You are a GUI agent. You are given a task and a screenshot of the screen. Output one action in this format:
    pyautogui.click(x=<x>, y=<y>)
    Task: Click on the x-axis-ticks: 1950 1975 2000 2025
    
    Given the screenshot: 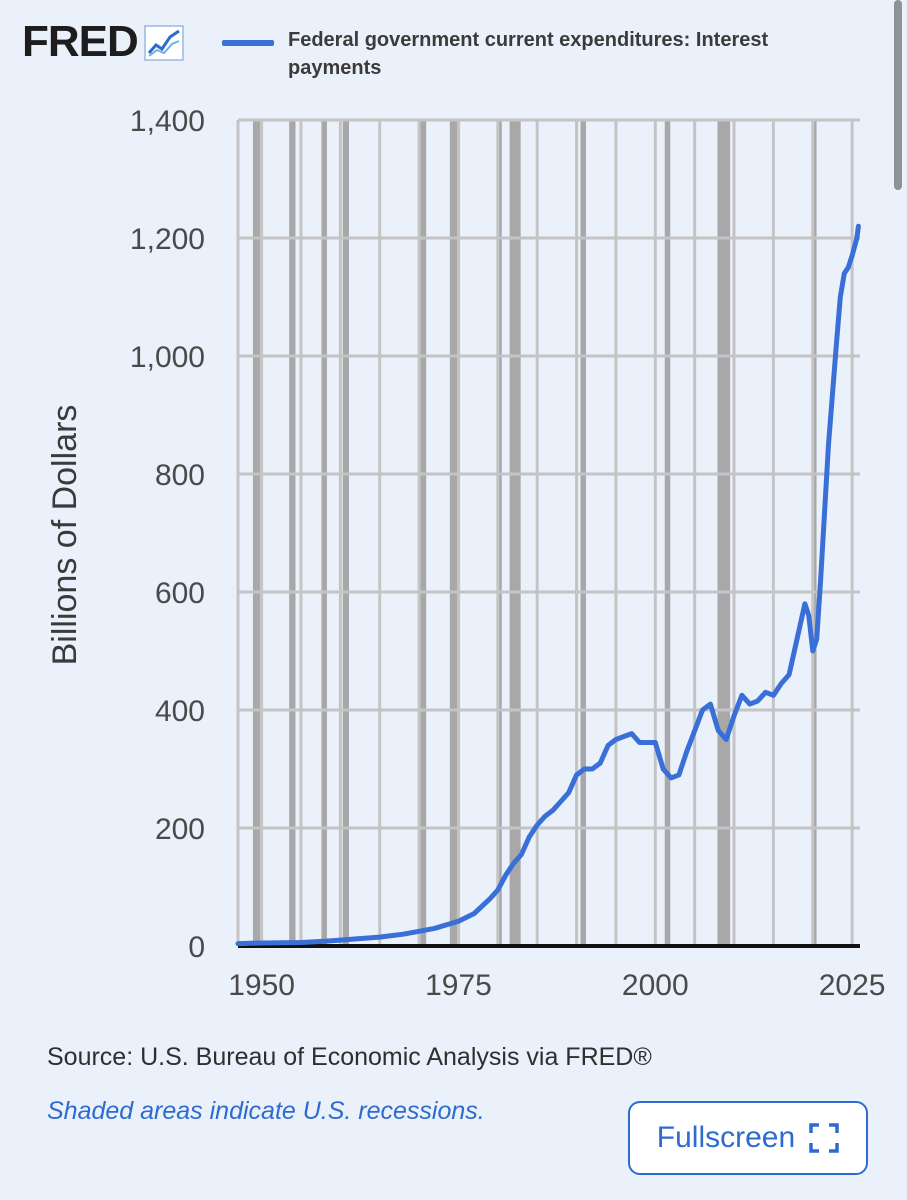 What is the action you would take?
    pyautogui.click(x=556, y=985)
    